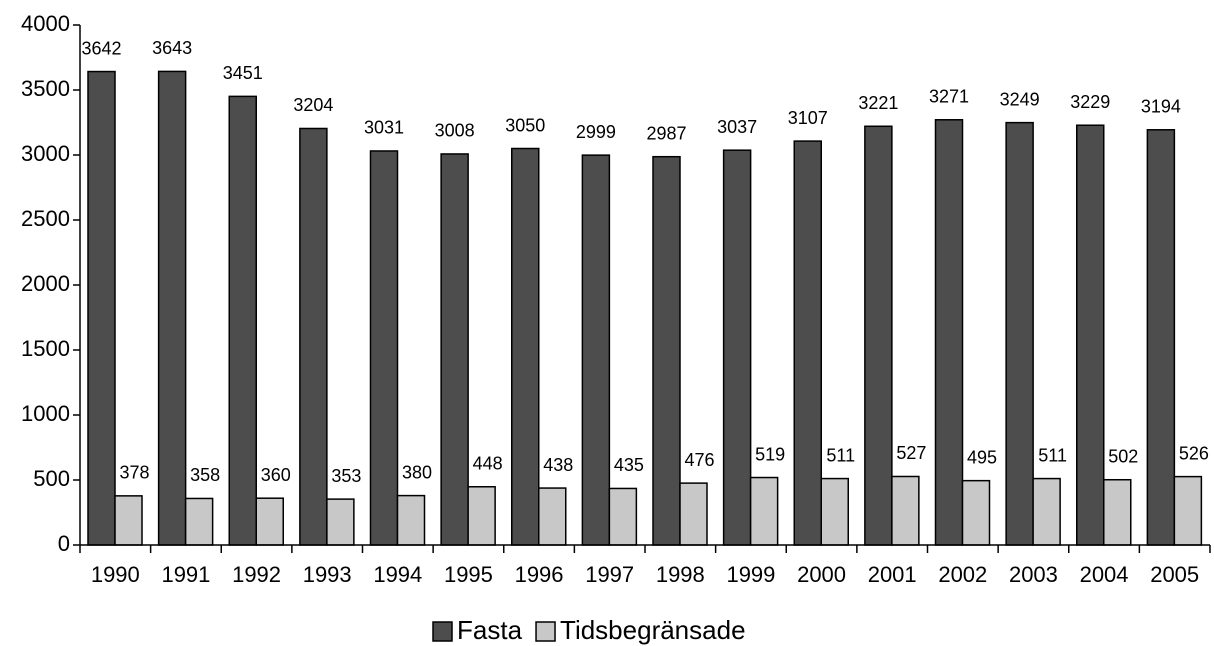 Image resolution: width=1214 pixels, height=646 pixels. I want to click on value-label: 3249, so click(1020, 99).